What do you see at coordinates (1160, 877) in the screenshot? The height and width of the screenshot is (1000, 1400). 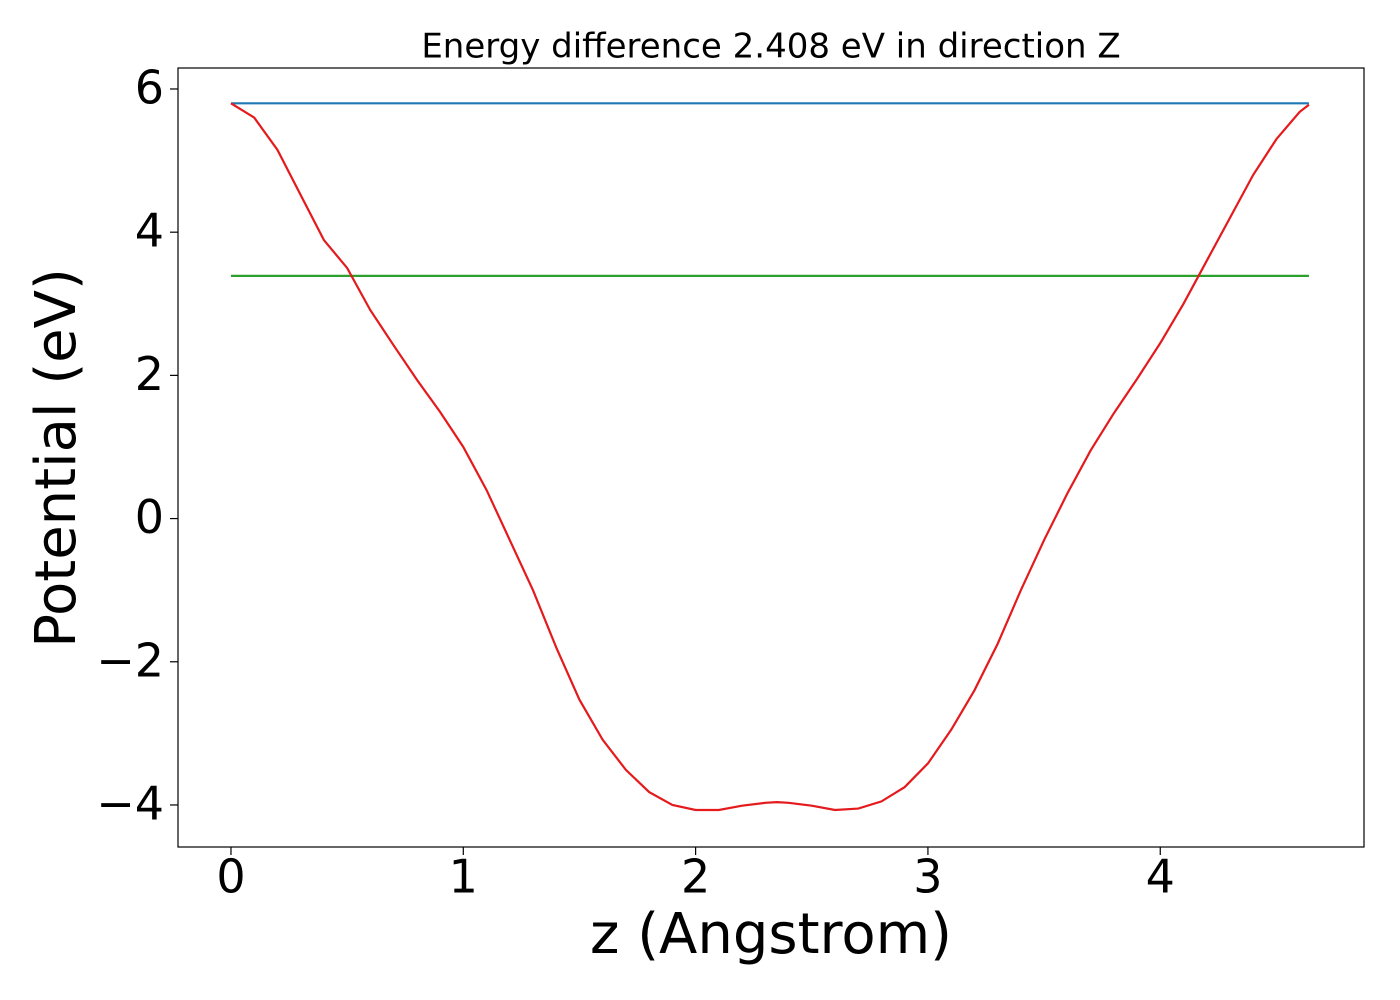 I see `x-tick-label: 4` at bounding box center [1160, 877].